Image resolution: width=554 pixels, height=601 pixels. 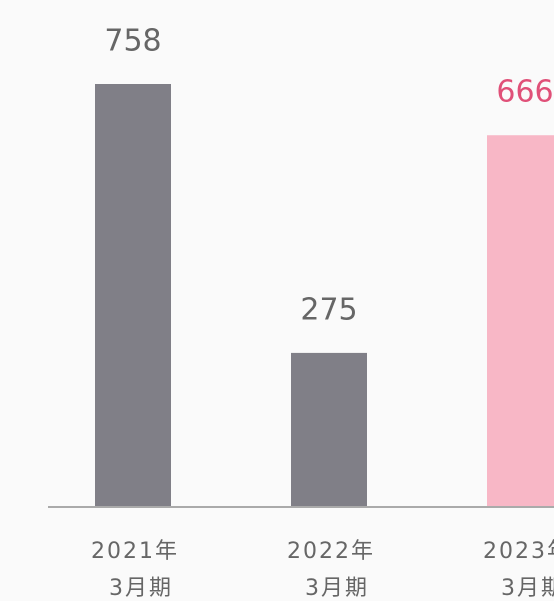 I want to click on x-tick-label: 2022年, so click(x=331, y=551).